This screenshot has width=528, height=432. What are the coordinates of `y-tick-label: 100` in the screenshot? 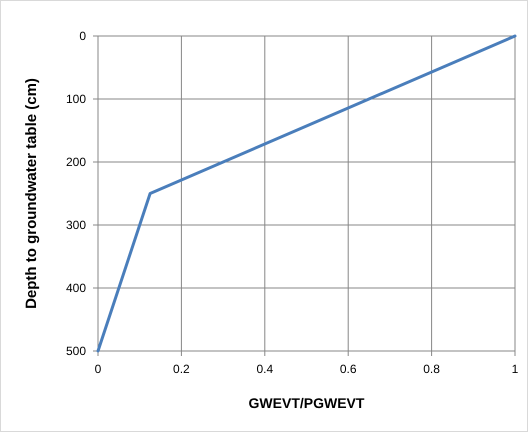 It's located at (76, 99).